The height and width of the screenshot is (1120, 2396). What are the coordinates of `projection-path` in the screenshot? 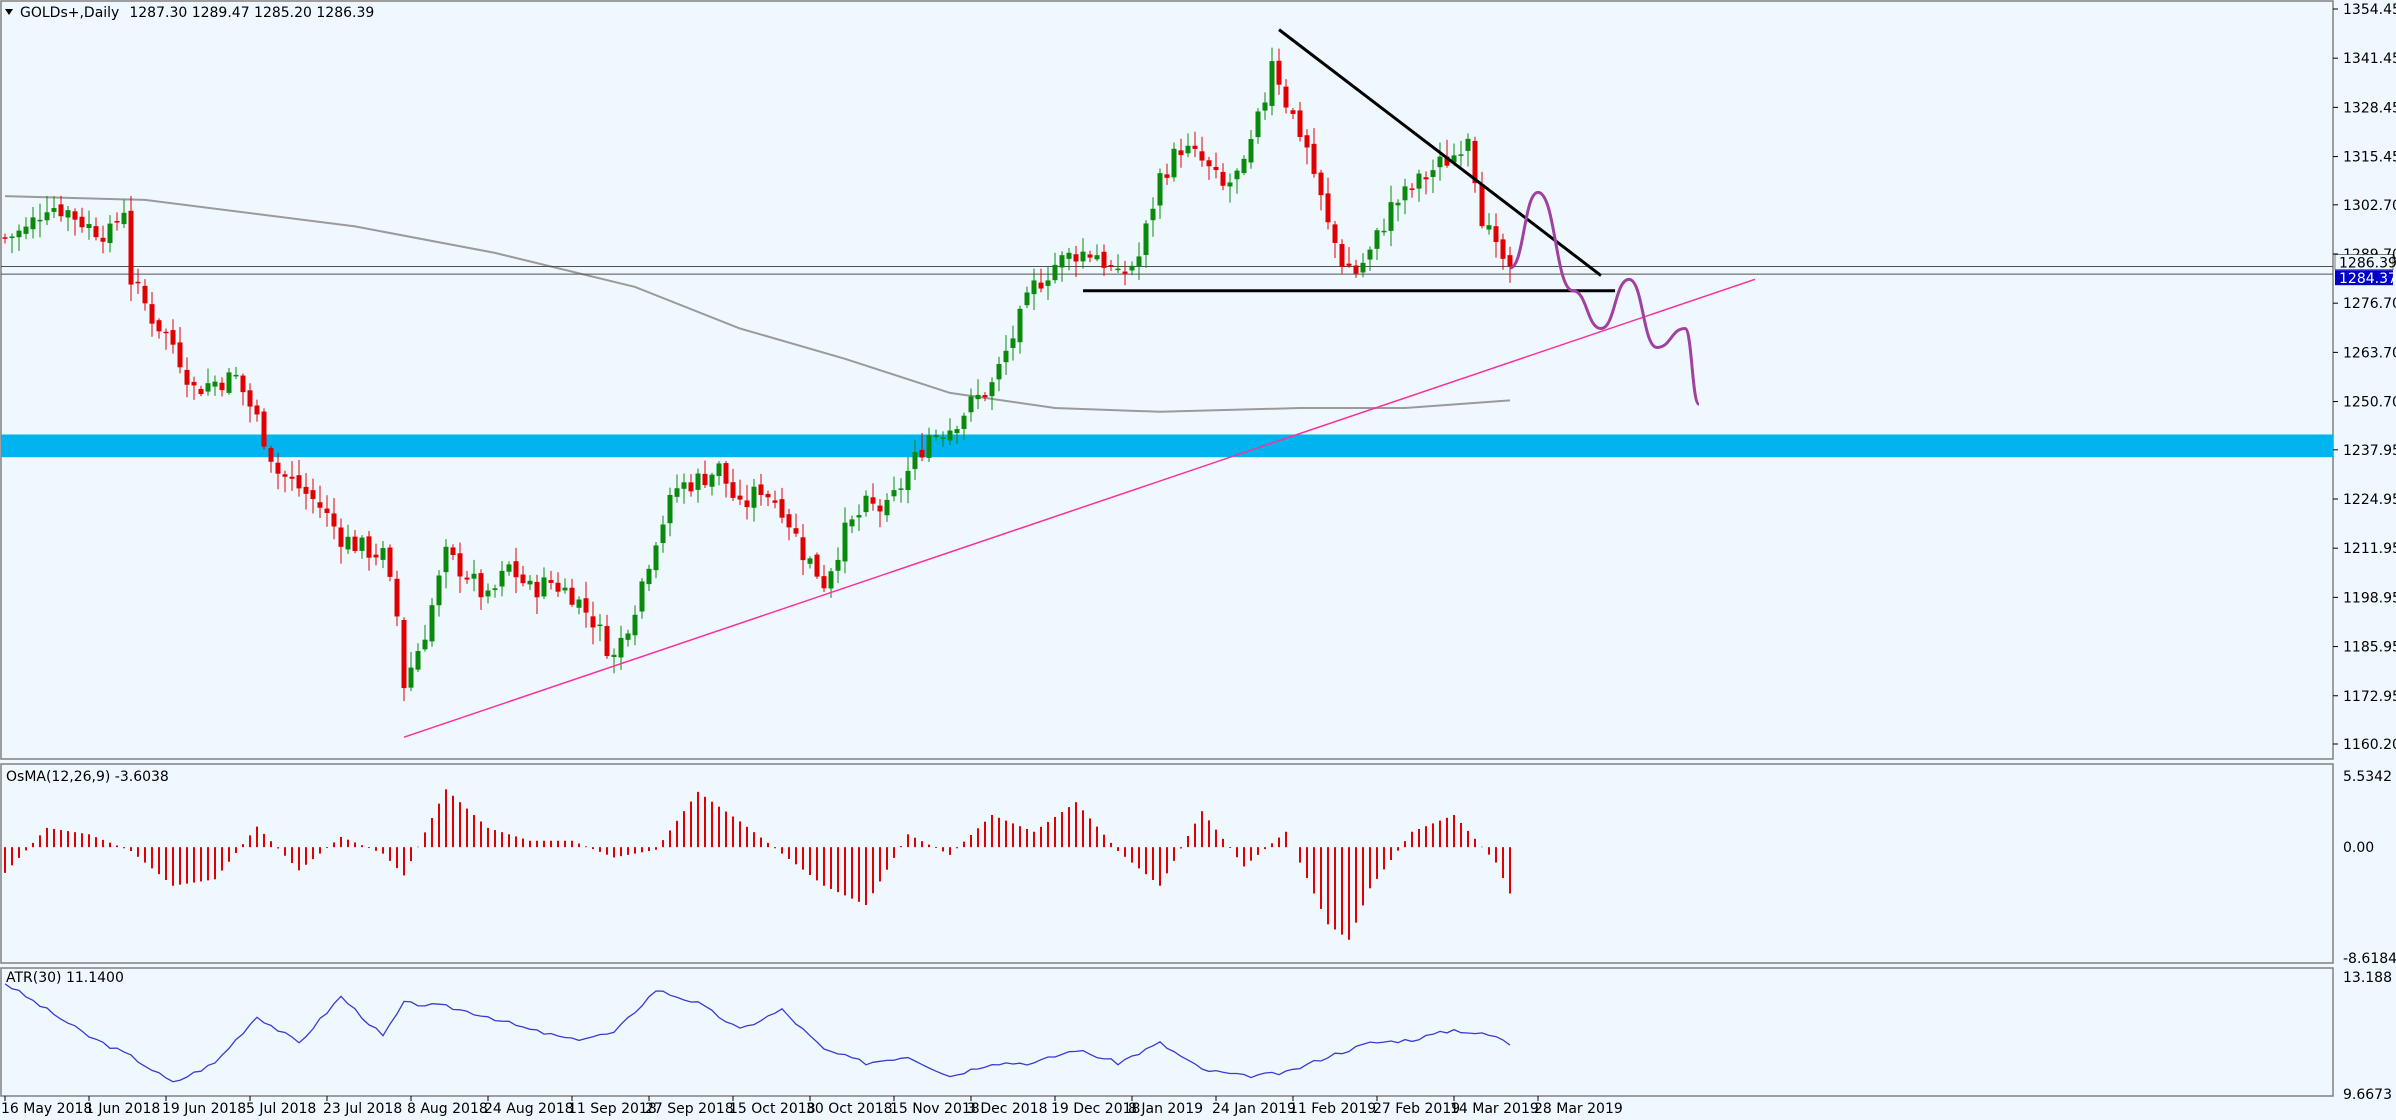 It's located at (1605, 298).